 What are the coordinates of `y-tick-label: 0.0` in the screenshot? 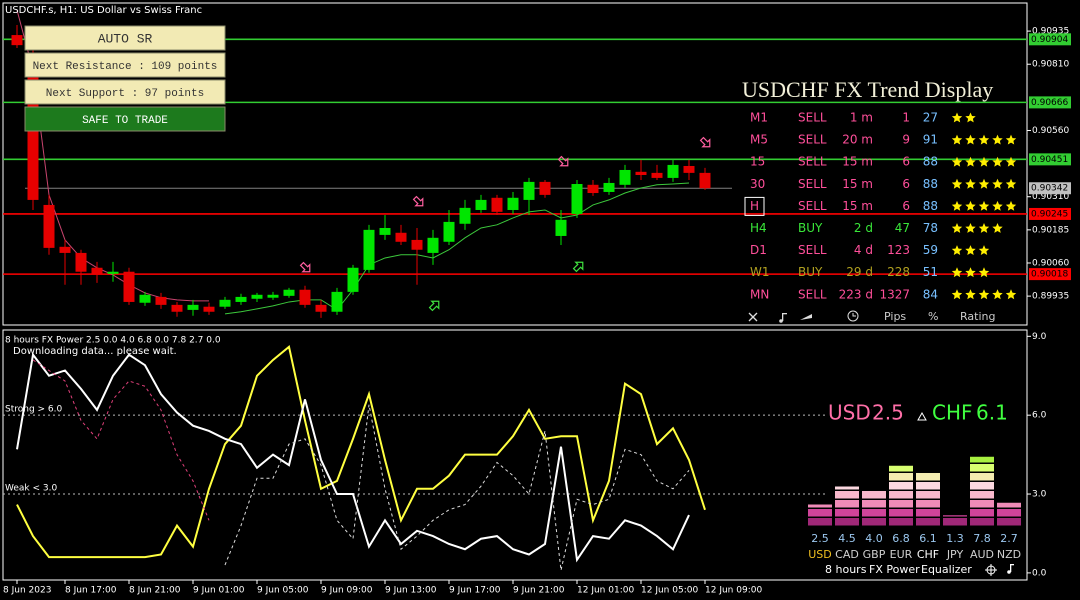 It's located at (1039, 573).